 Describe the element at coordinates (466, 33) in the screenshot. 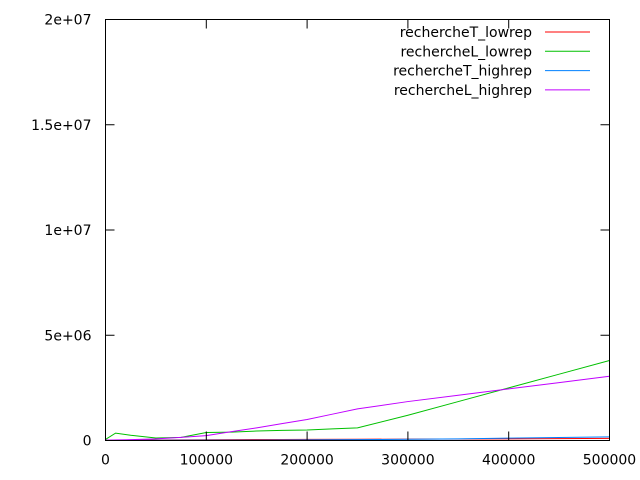

I see `legend-label: rechercheT_lowrep` at that location.